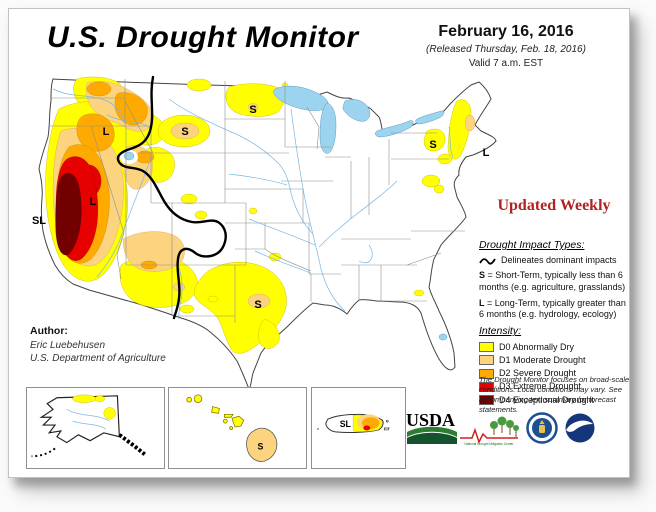 The height and width of the screenshot is (512, 656). I want to click on delineation-text: Delineates dominant impacts, so click(559, 260).